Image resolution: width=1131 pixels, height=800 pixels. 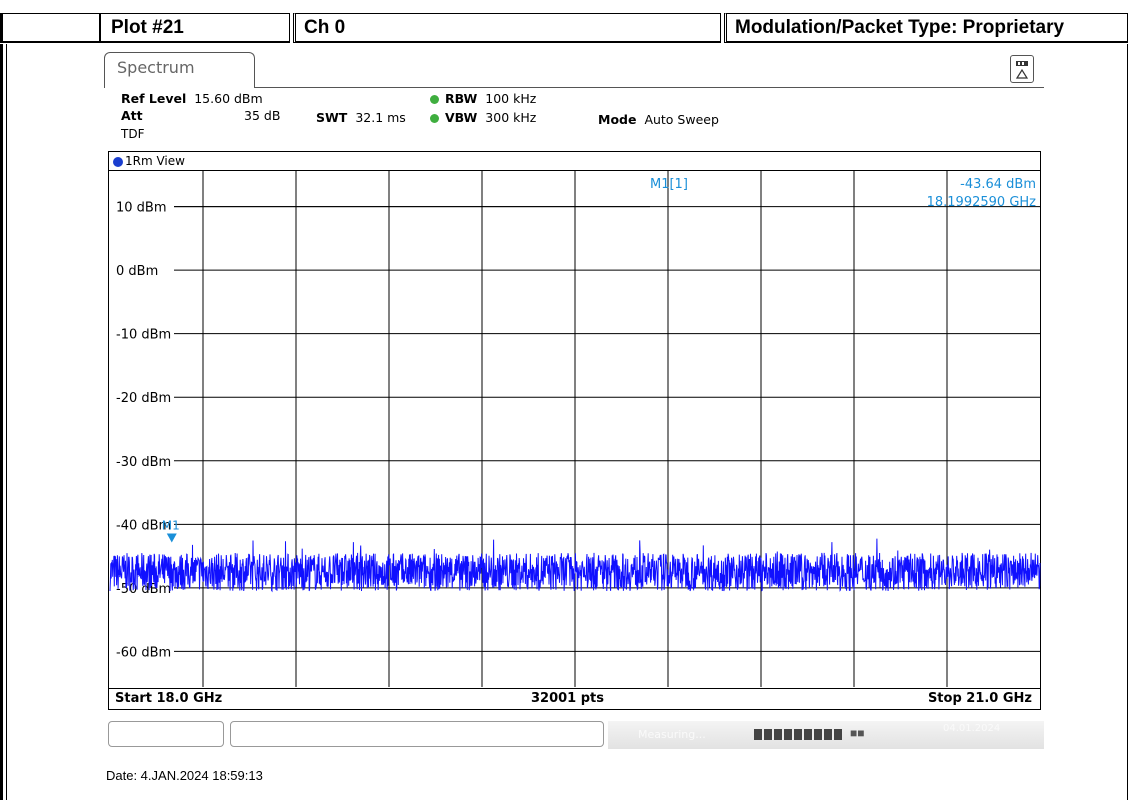 What do you see at coordinates (979, 698) in the screenshot?
I see `stop-frequency: Stop 21.0 GHz` at bounding box center [979, 698].